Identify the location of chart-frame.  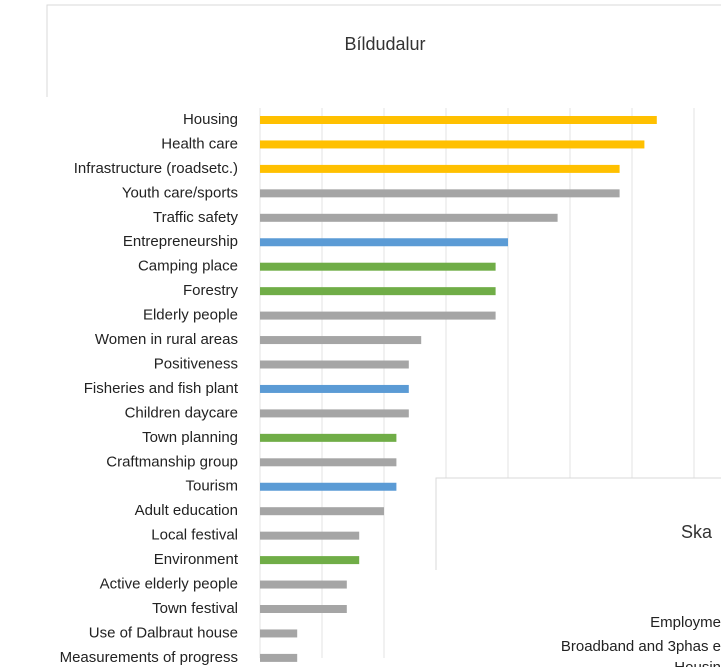
(383, 50).